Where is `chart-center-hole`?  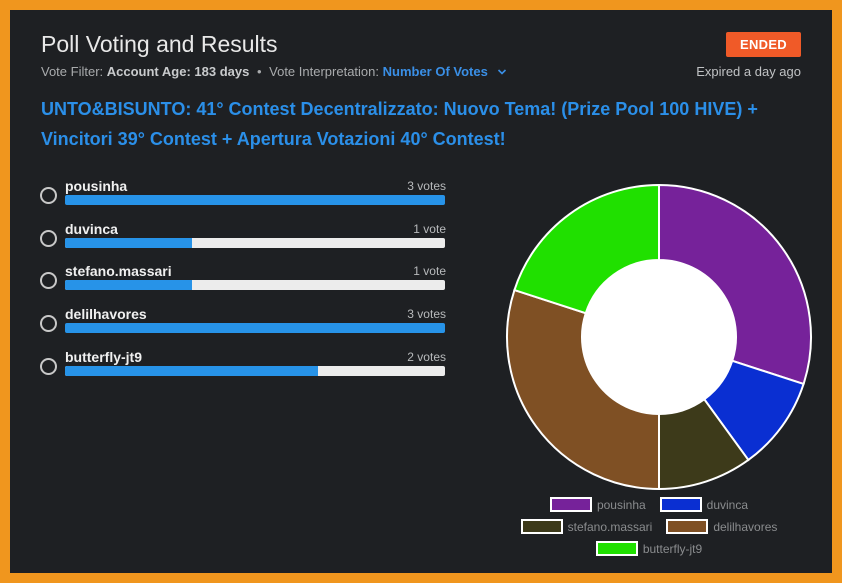 chart-center-hole is located at coordinates (659, 337).